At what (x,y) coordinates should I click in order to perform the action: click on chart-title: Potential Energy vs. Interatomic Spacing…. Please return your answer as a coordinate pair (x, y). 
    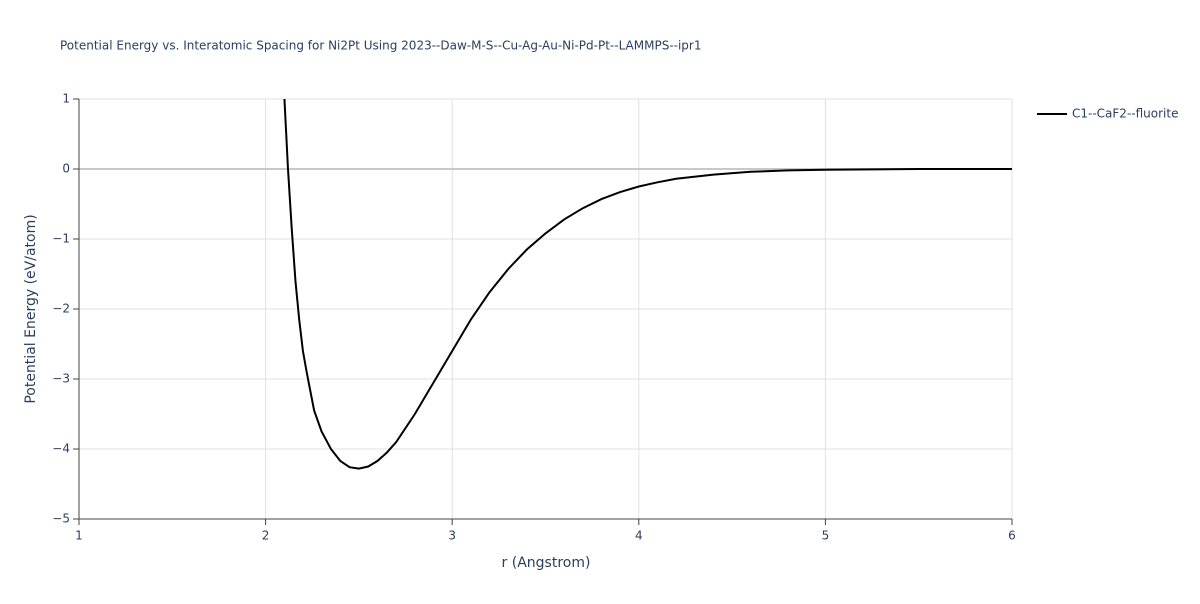
    Looking at the image, I should click on (381, 46).